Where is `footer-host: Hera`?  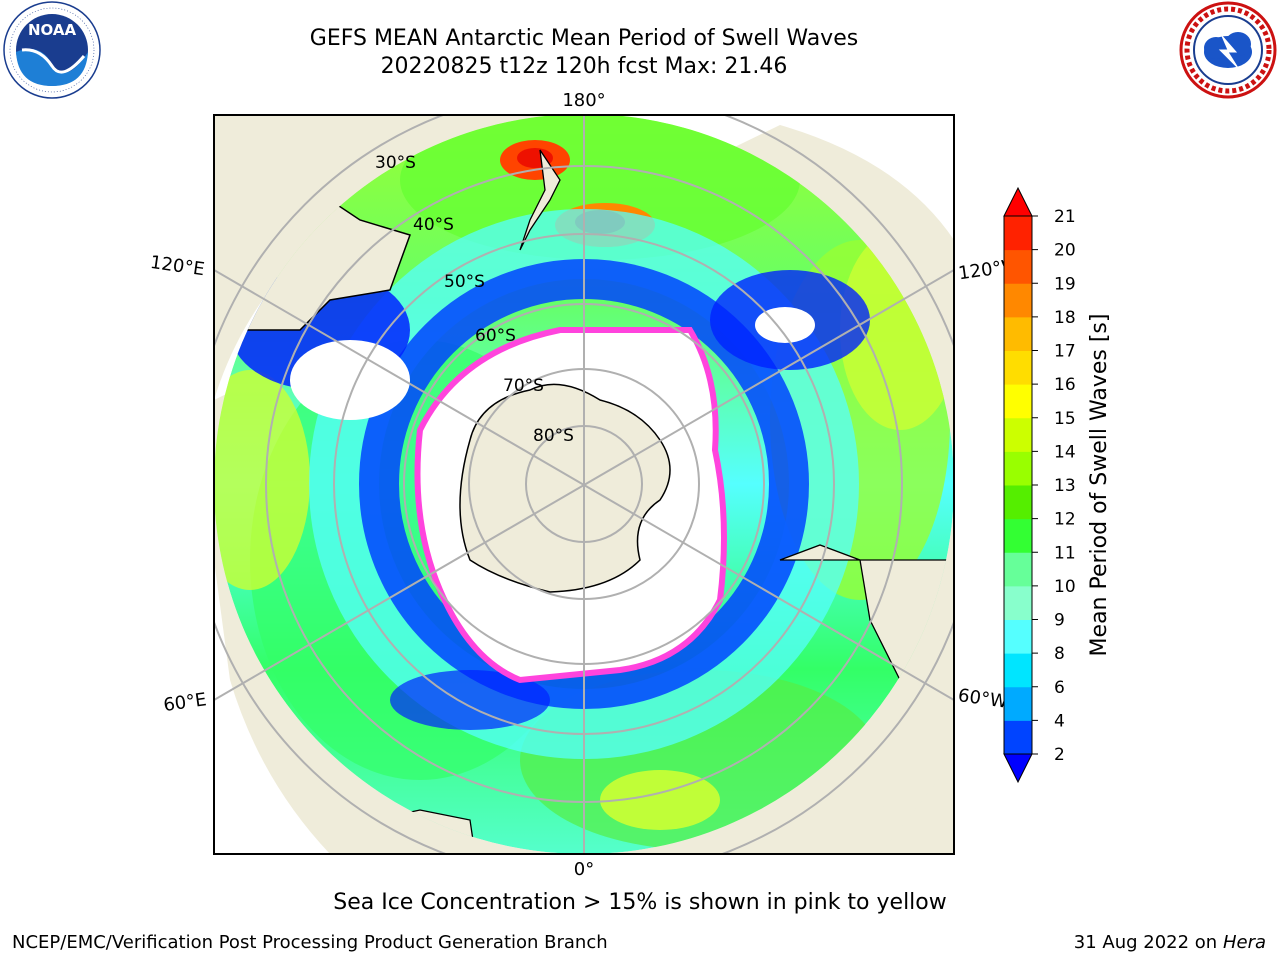 footer-host: Hera is located at coordinates (1244, 942).